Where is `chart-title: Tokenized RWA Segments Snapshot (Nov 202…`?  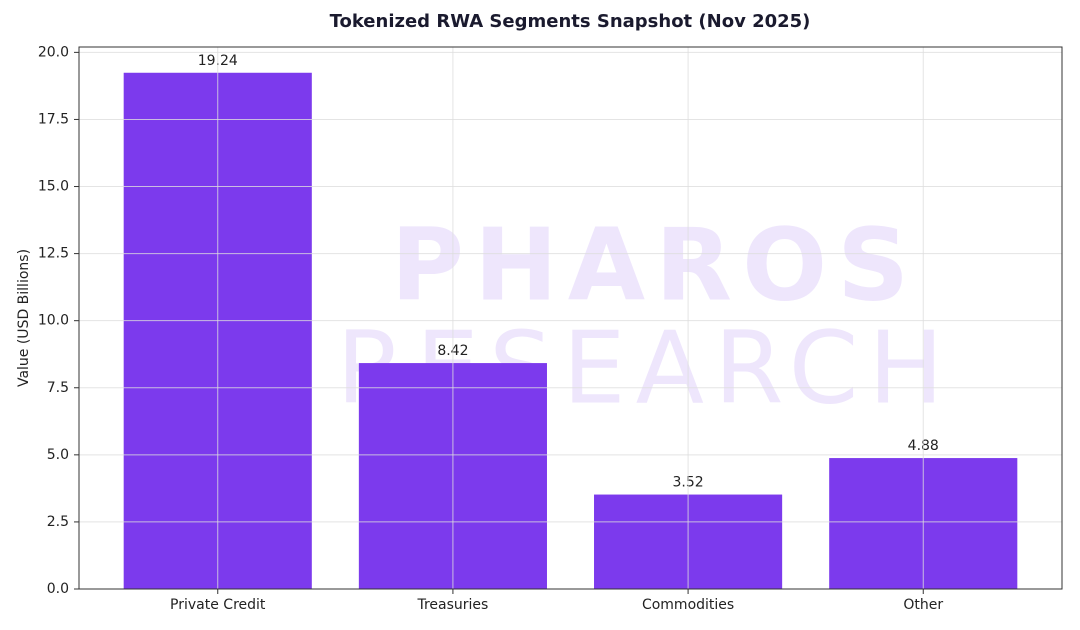 chart-title: Tokenized RWA Segments Snapshot (Nov 202… is located at coordinates (570, 21).